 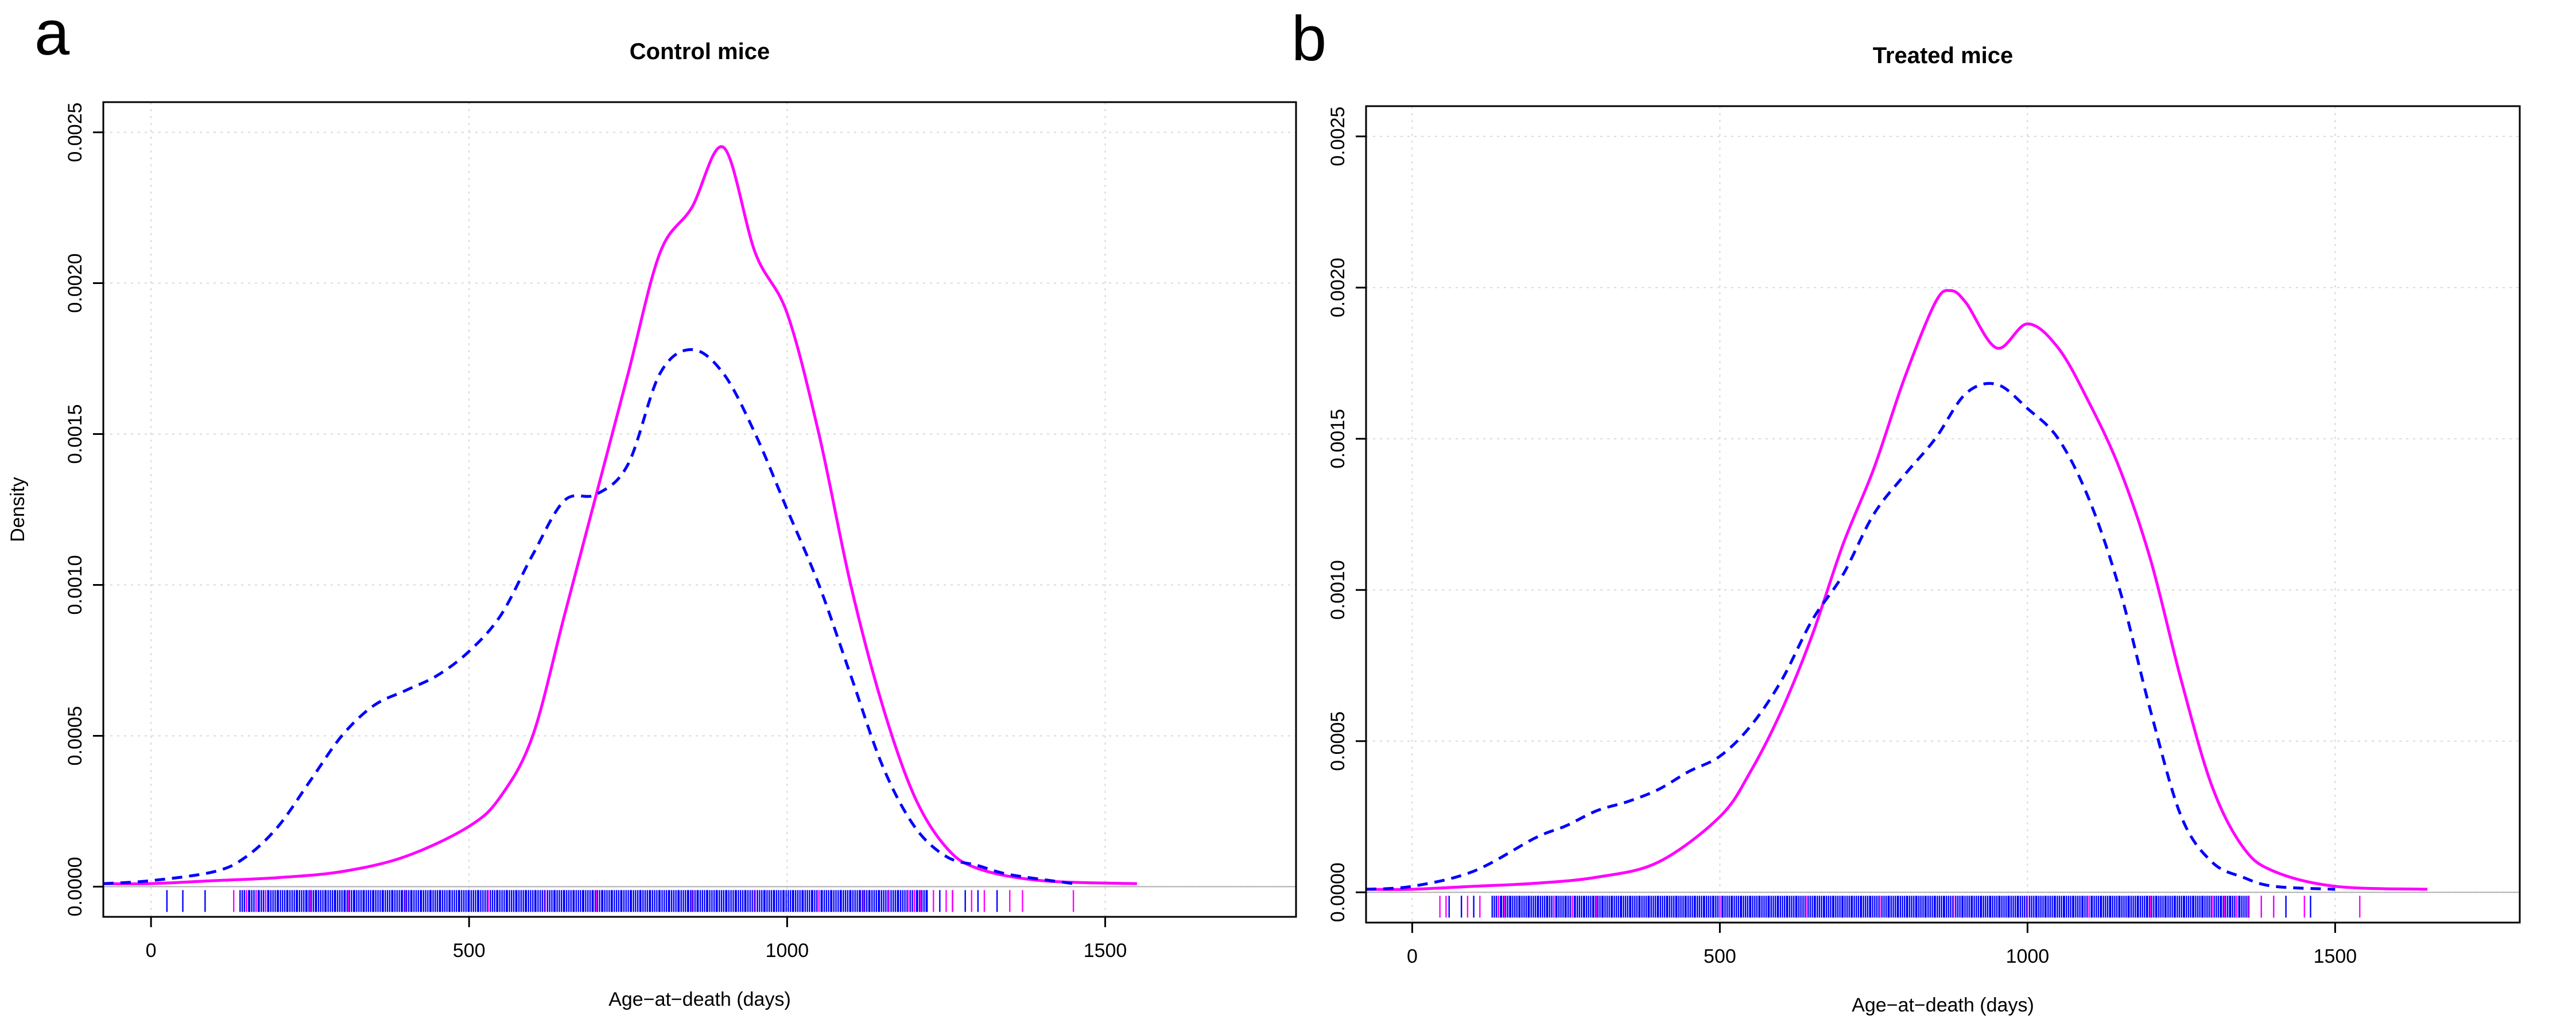 What do you see at coordinates (1308, 38) in the screenshot?
I see `panel-letter: b` at bounding box center [1308, 38].